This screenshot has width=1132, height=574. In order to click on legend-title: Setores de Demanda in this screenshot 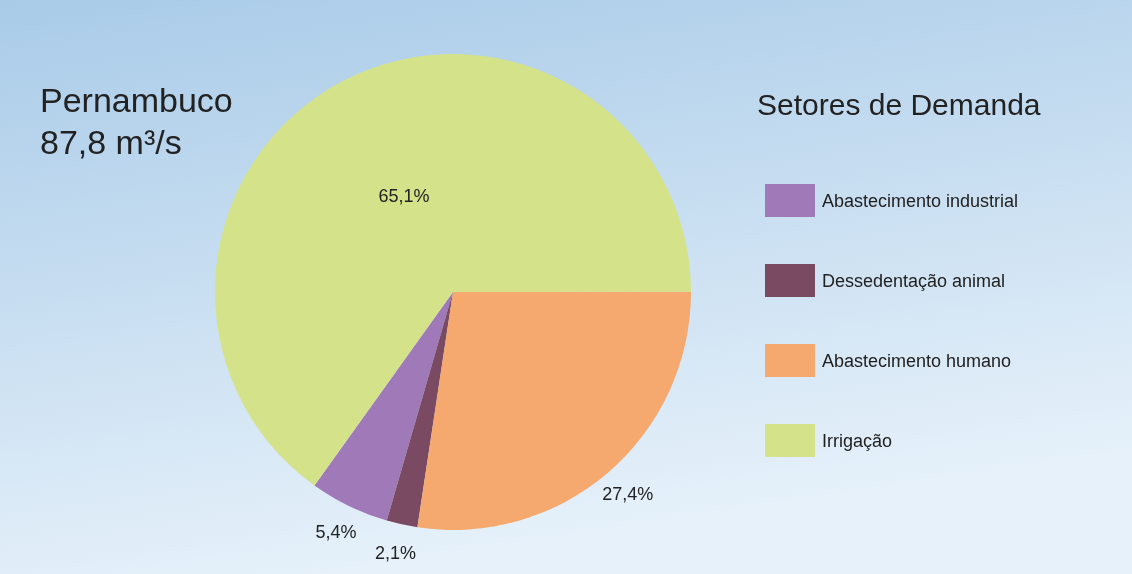, I will do `click(899, 104)`.